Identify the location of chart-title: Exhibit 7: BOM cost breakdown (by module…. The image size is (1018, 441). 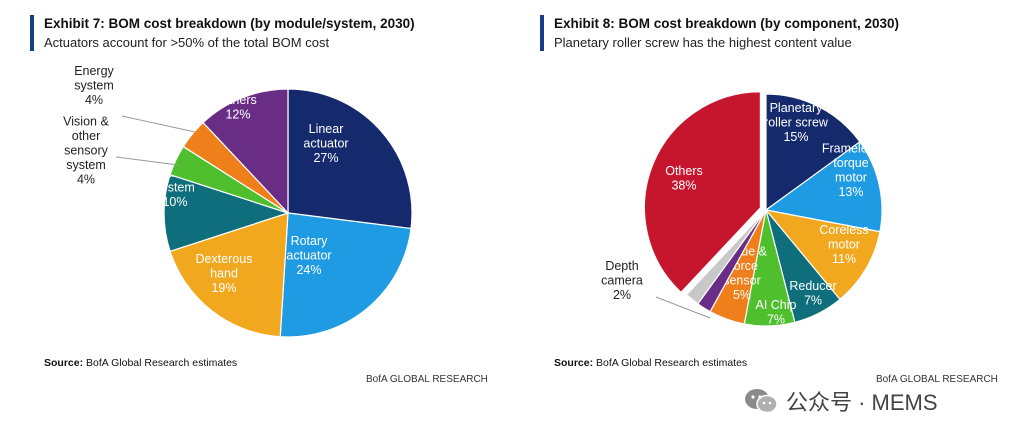
(229, 23).